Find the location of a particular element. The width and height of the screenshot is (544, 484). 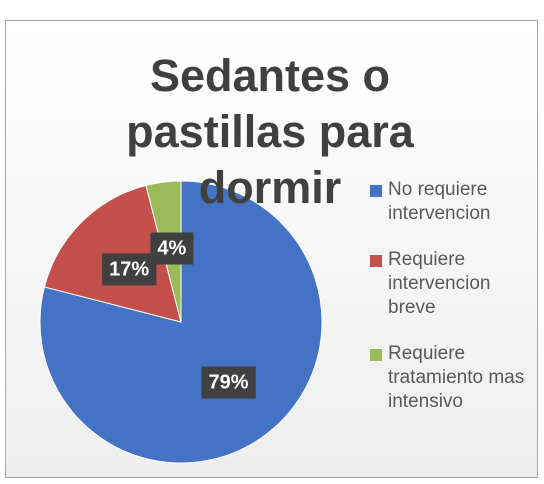

legend-label: No requiere intervencion is located at coordinates (439, 201).